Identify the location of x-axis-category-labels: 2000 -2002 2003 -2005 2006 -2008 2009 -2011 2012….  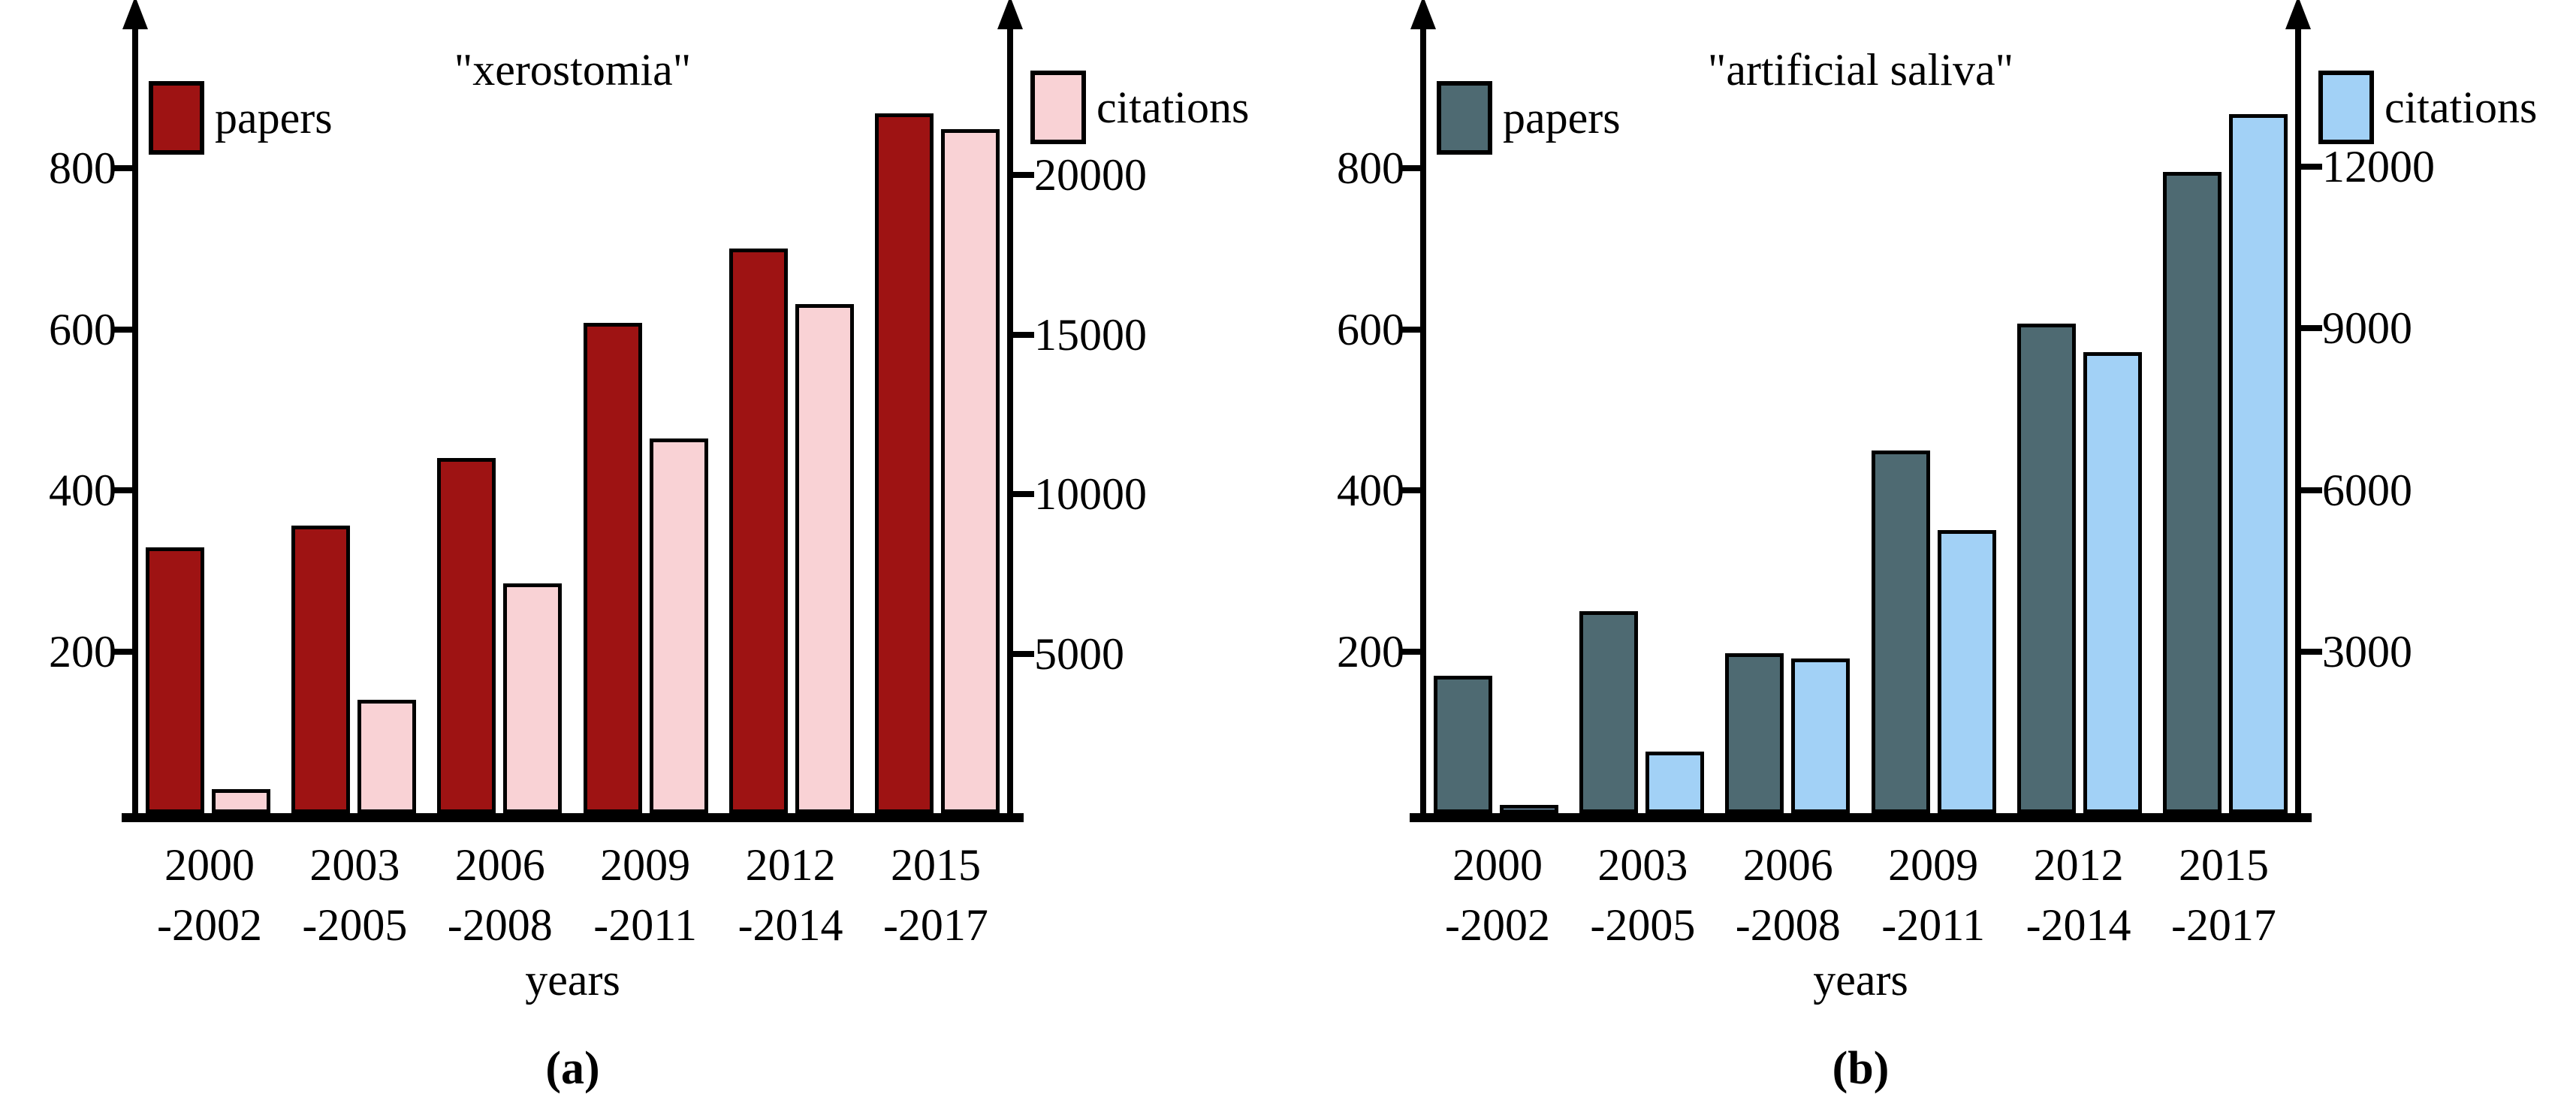
(1861, 895).